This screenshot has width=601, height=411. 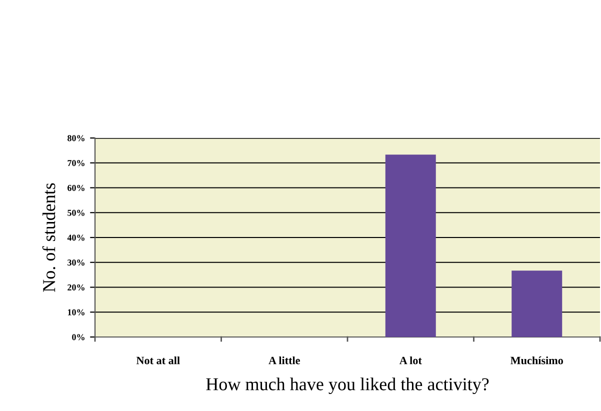 What do you see at coordinates (347, 386) in the screenshot?
I see `x-axis-title: How much have you liked the activity?` at bounding box center [347, 386].